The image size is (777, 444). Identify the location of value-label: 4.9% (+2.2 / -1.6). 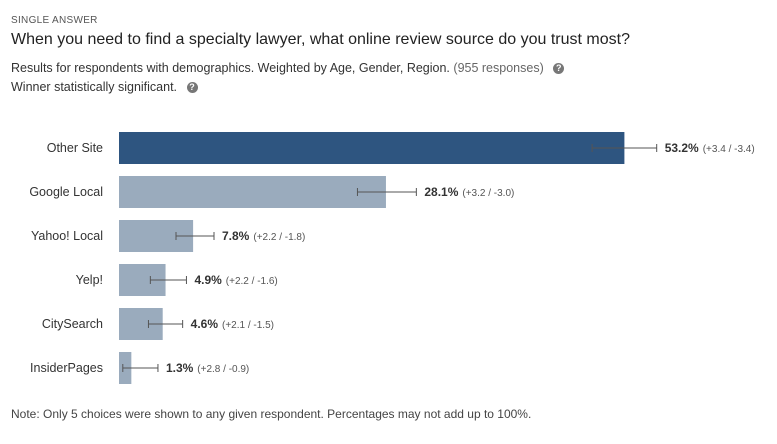
(235, 280).